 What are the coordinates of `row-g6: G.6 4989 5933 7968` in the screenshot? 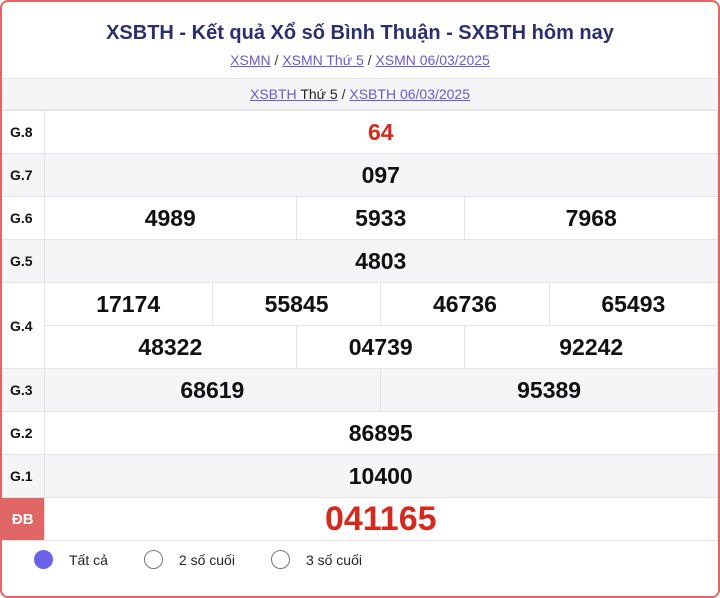 It's located at (360, 218).